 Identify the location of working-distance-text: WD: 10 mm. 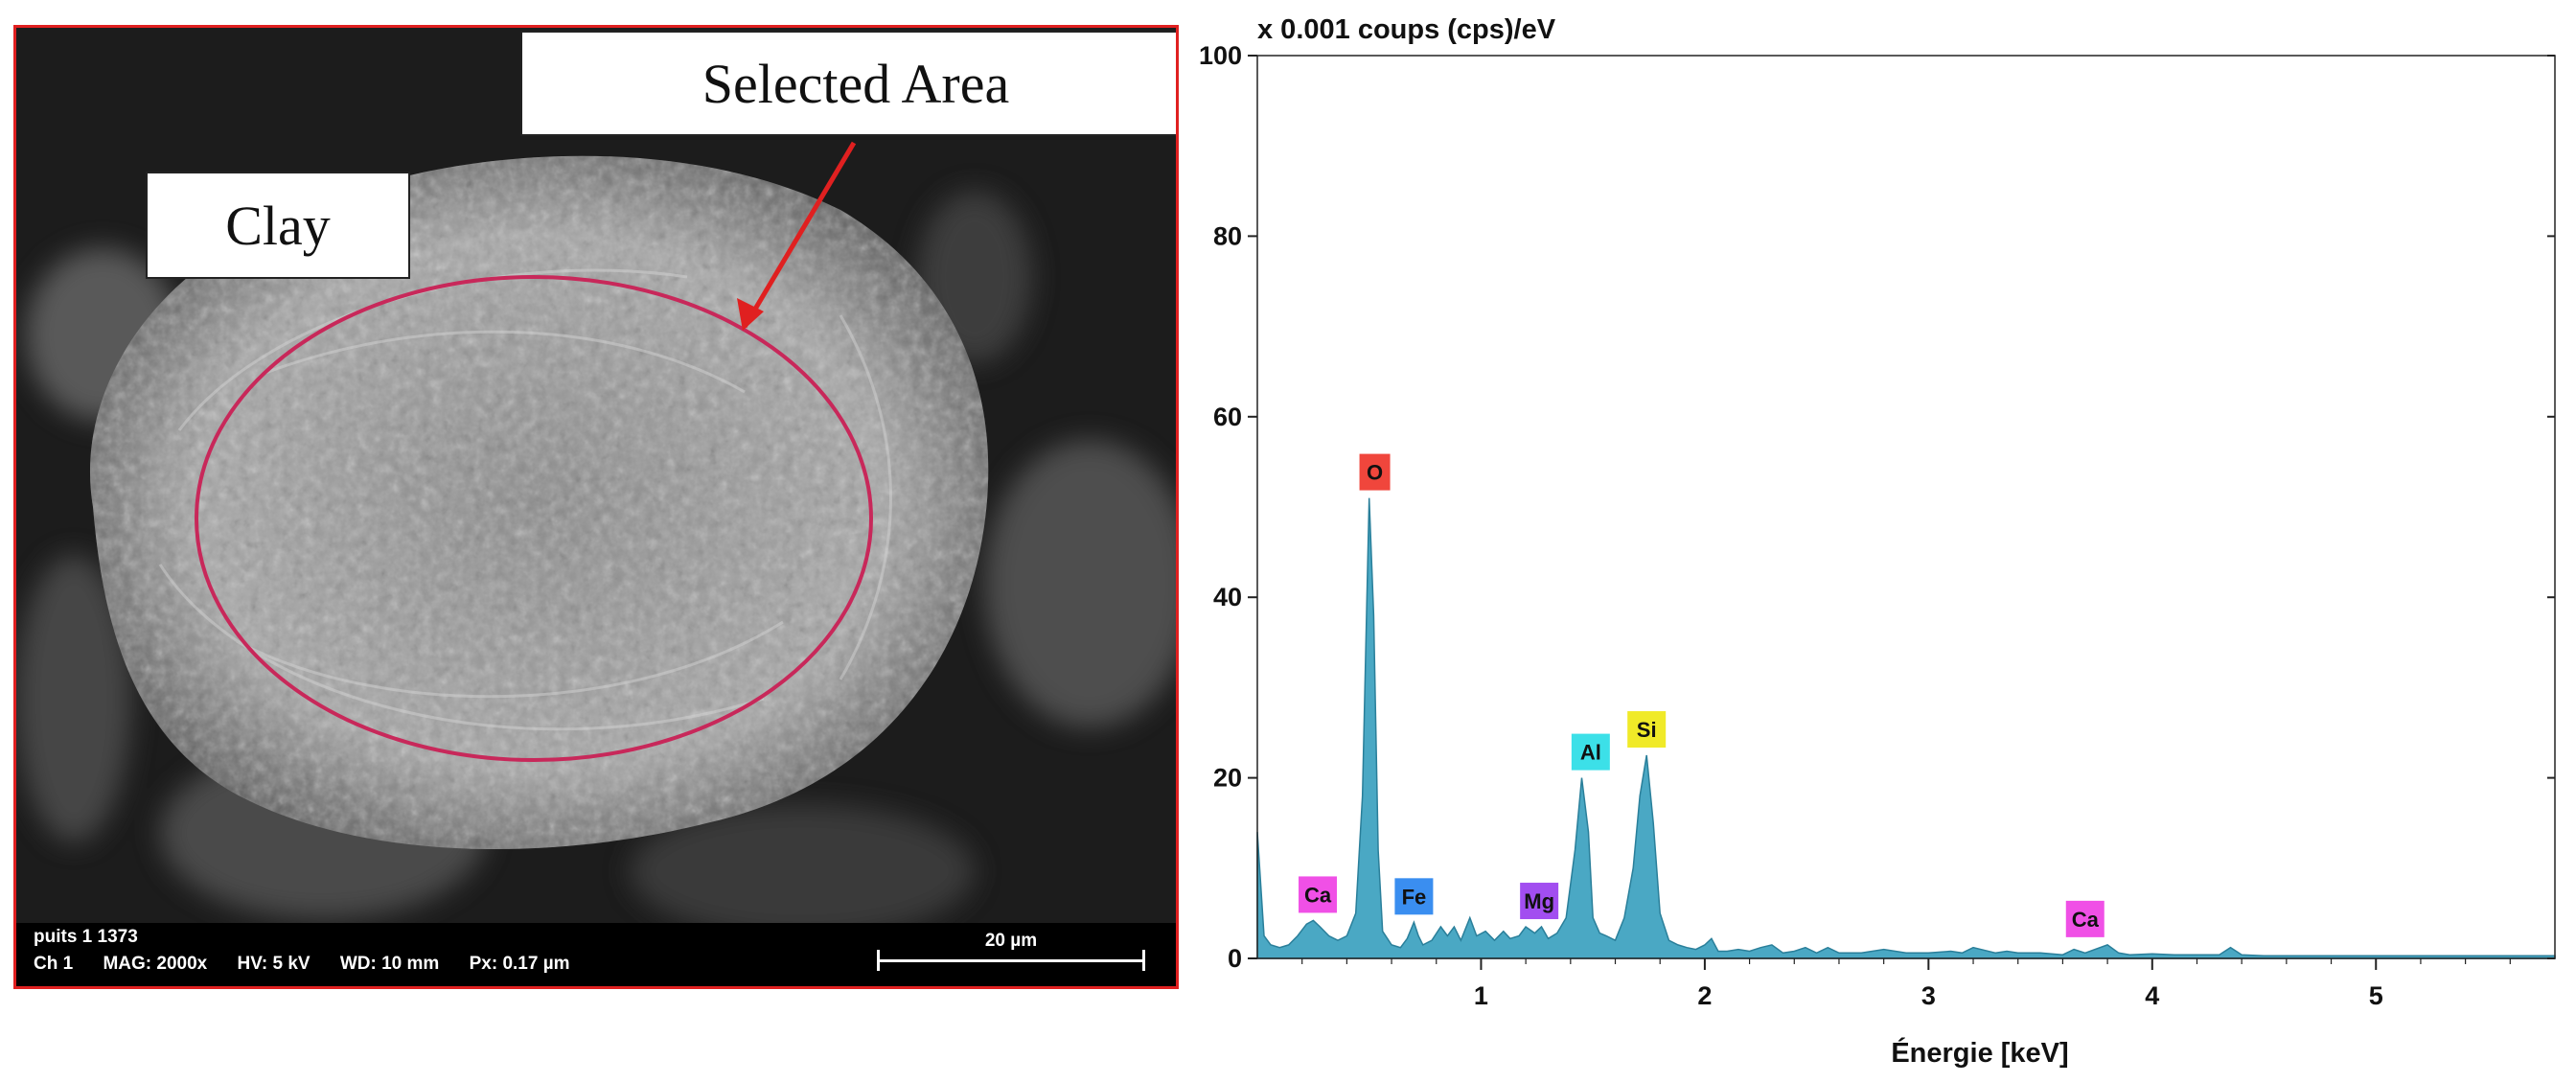
(389, 964).